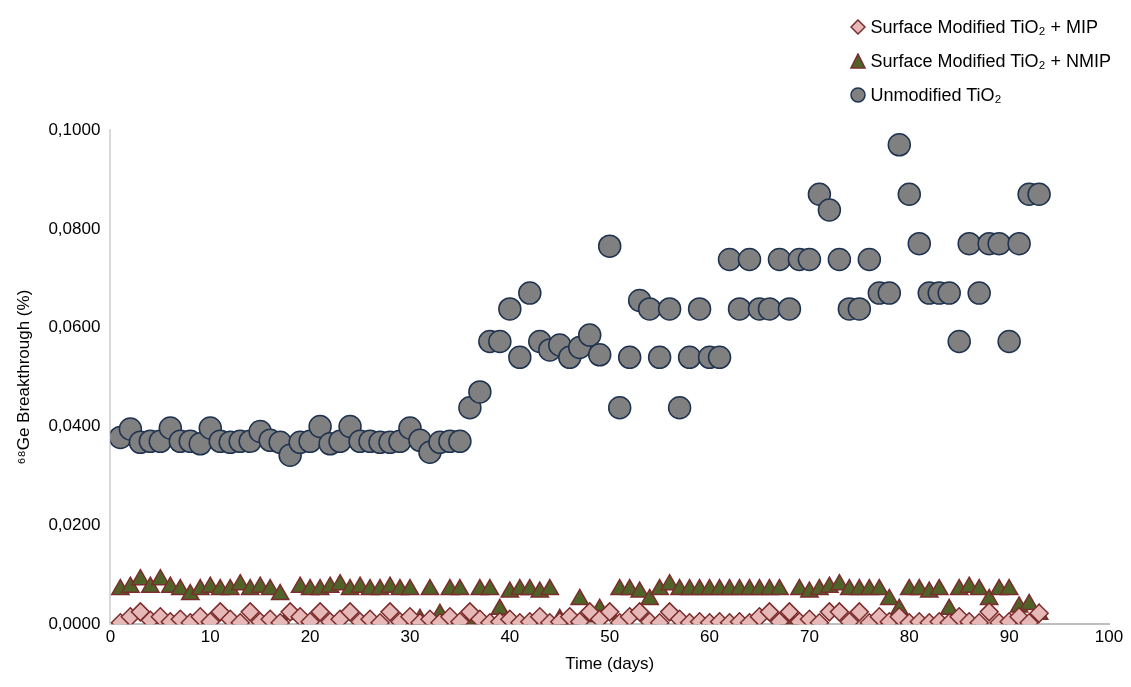 The height and width of the screenshot is (687, 1131). I want to click on y-axis-title: ⁶⁸Ge Breakthrough (%), so click(23, 377).